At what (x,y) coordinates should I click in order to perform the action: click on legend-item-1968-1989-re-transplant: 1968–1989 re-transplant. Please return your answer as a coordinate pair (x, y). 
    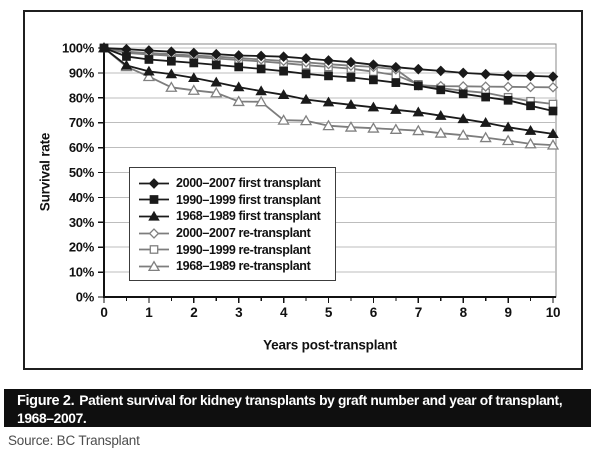
    Looking at the image, I should click on (232, 266).